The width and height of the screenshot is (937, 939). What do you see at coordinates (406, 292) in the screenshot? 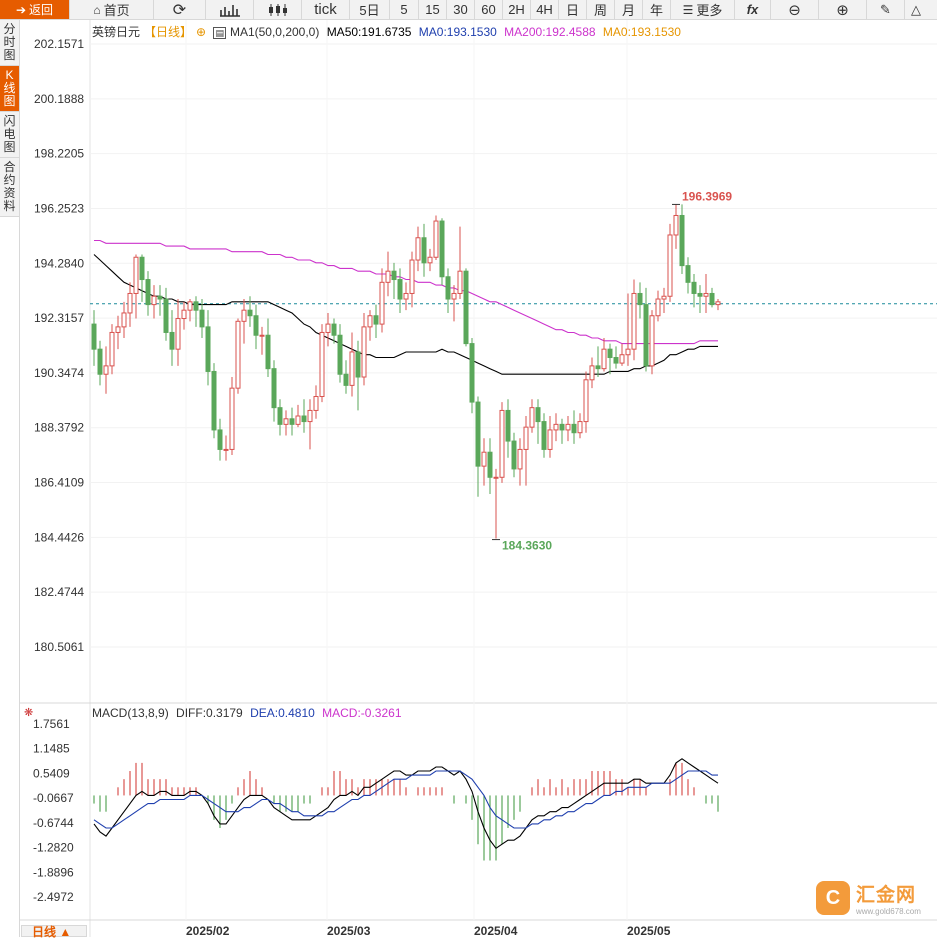
I see `ma200-line` at bounding box center [406, 292].